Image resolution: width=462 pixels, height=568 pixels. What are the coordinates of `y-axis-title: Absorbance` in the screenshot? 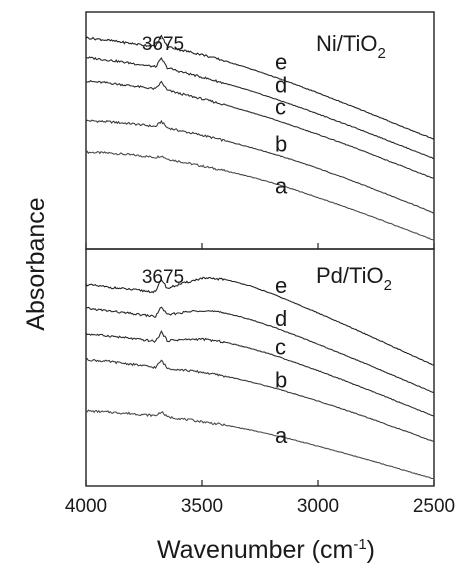 It's located at (36, 263).